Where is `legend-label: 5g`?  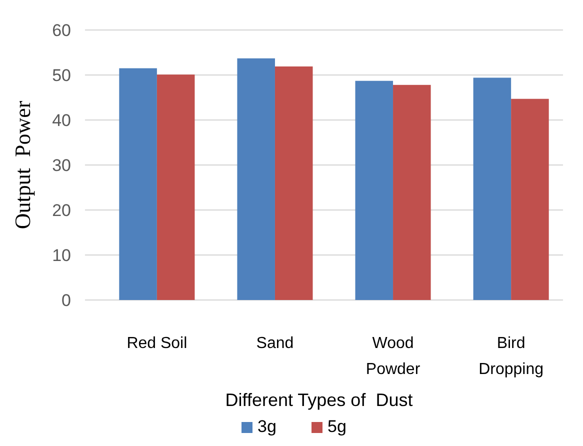
legend-label: 5g is located at coordinates (337, 426).